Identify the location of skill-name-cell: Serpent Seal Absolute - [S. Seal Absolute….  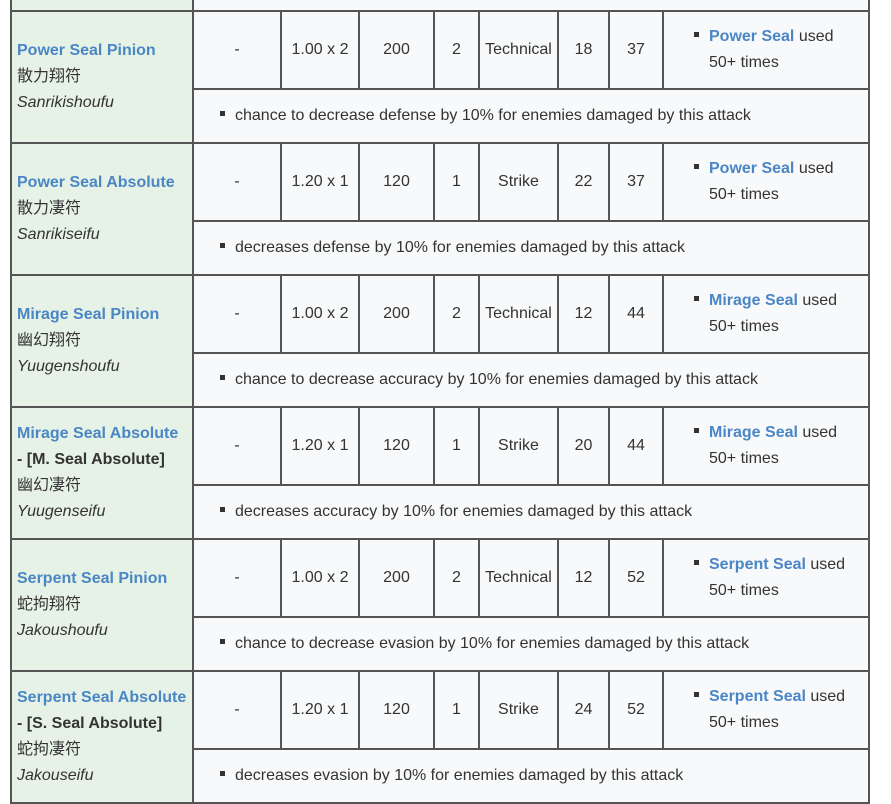
(102, 737).